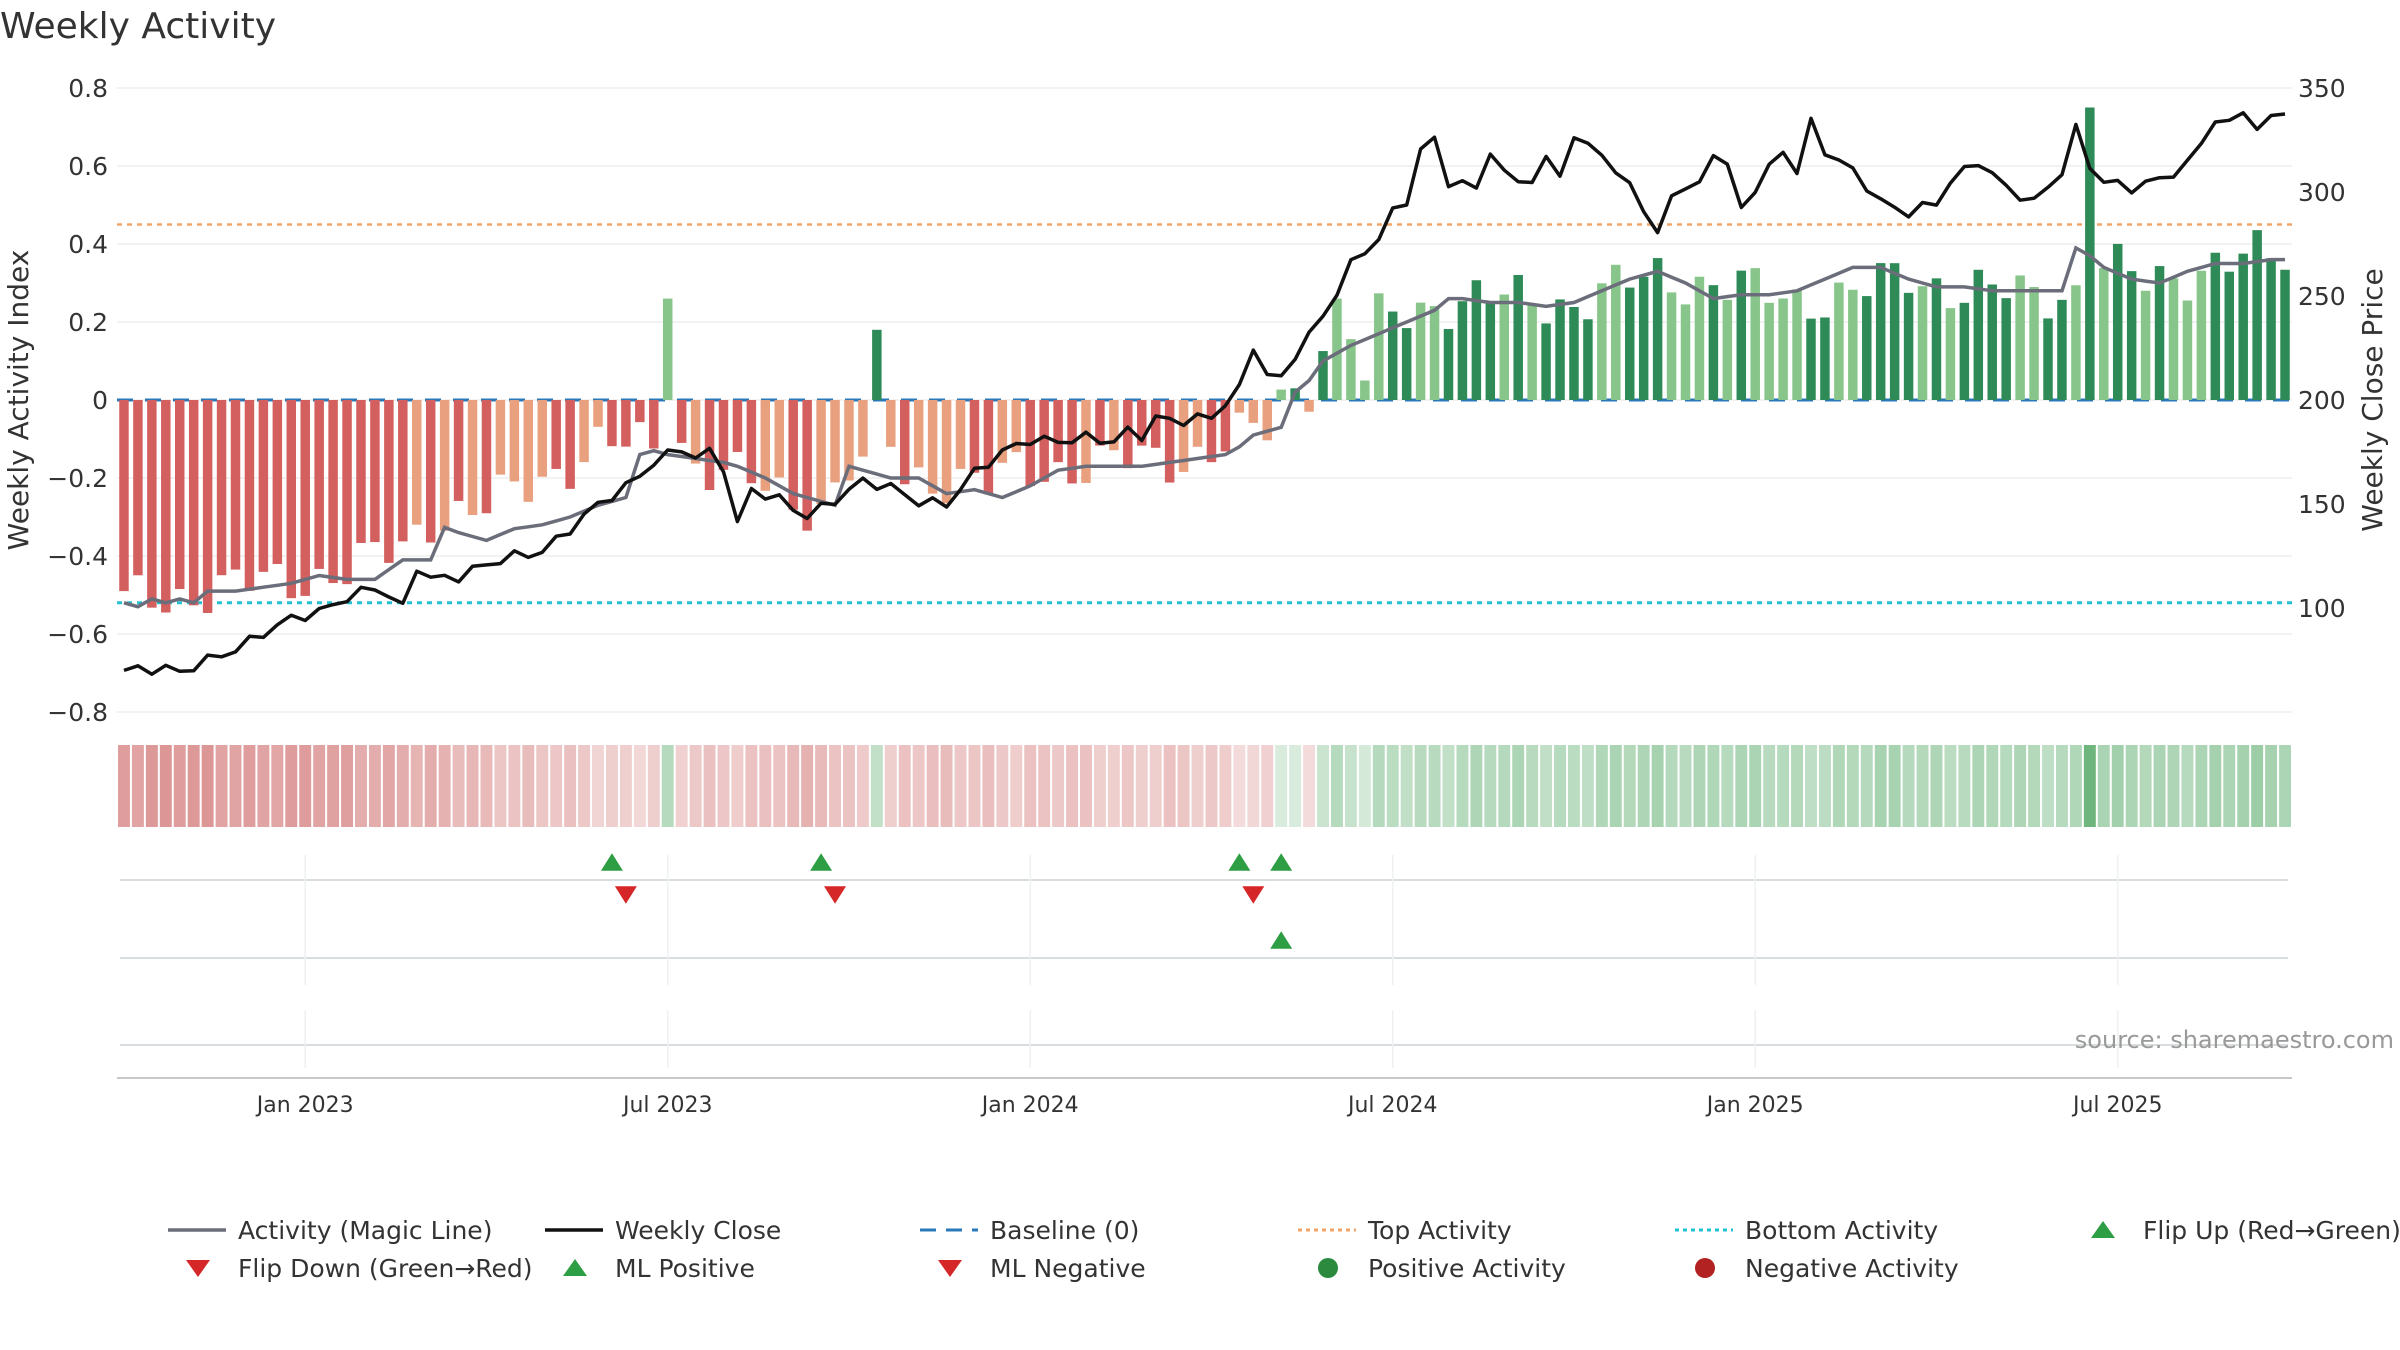 The width and height of the screenshot is (2400, 1350). What do you see at coordinates (1705, 1268) in the screenshot?
I see `legend-swatch` at bounding box center [1705, 1268].